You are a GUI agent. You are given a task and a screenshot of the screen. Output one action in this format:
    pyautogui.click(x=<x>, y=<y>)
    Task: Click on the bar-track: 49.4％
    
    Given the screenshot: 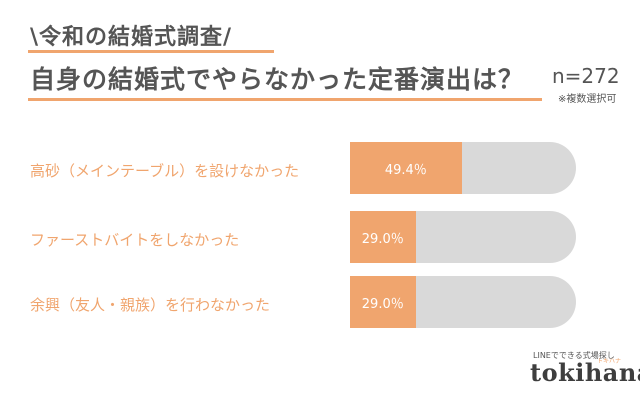 What is the action you would take?
    pyautogui.click(x=463, y=168)
    